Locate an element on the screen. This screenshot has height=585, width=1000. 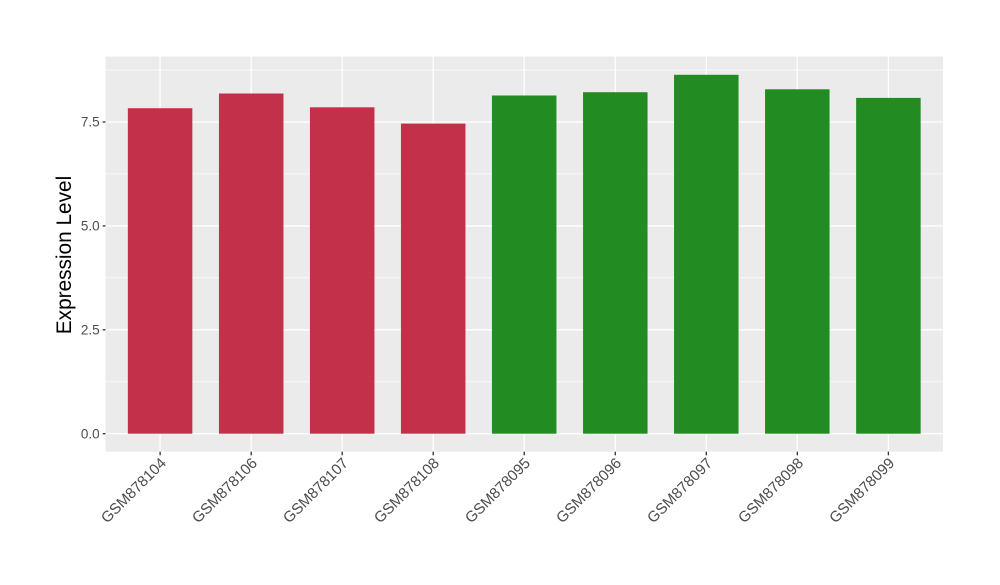
svg-text: 2.5 is located at coordinates (90, 330).